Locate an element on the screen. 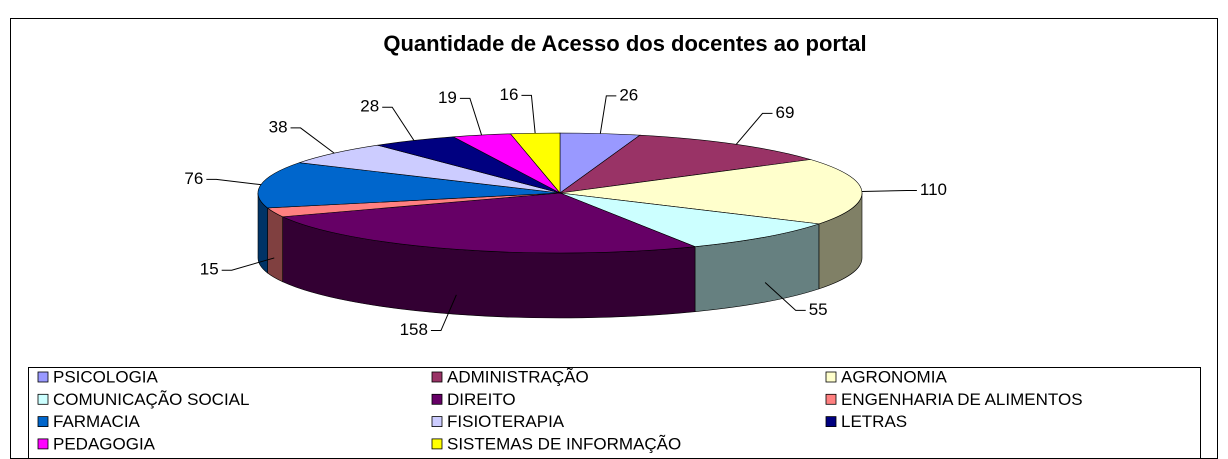 The height and width of the screenshot is (459, 1228). data-label: 16 is located at coordinates (509, 94).